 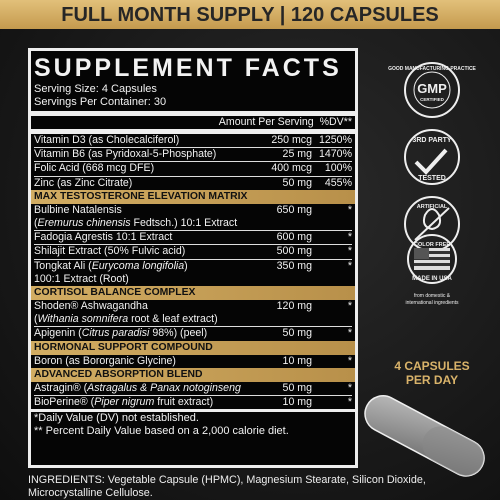 What do you see at coordinates (294, 237) in the screenshot?
I see `amount: 600 mg` at bounding box center [294, 237].